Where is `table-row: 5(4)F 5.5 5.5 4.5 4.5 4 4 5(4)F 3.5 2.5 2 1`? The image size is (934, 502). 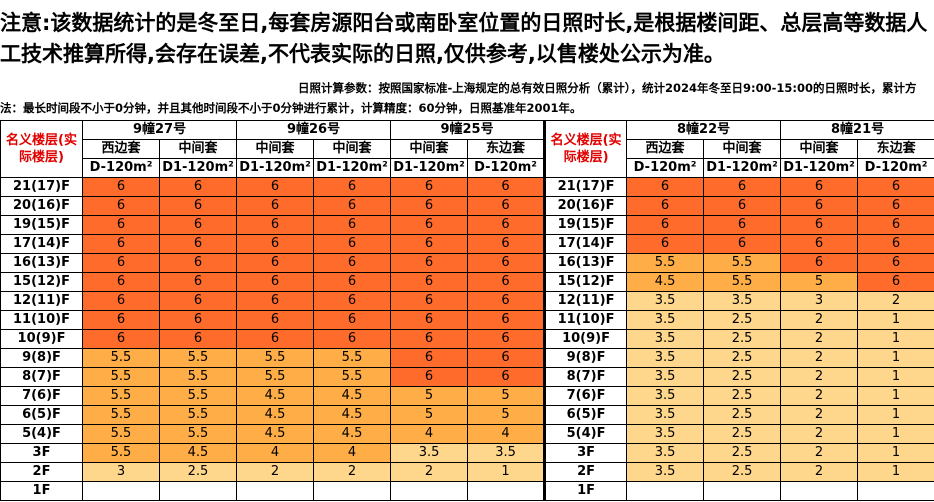
table-row: 5(4)F 5.5 5.5 4.5 4.5 4 4 5(4)F 3.5 2.5 2 1 is located at coordinates (467, 434).